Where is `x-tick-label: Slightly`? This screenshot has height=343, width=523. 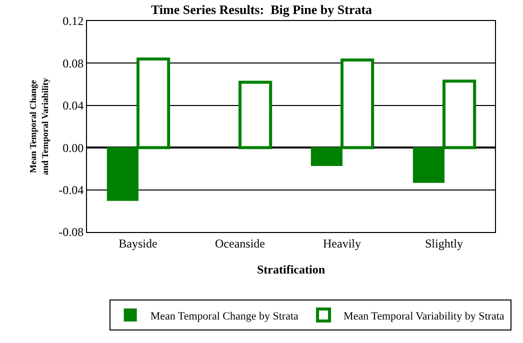
x-tick-label: Slightly is located at coordinates (444, 243).